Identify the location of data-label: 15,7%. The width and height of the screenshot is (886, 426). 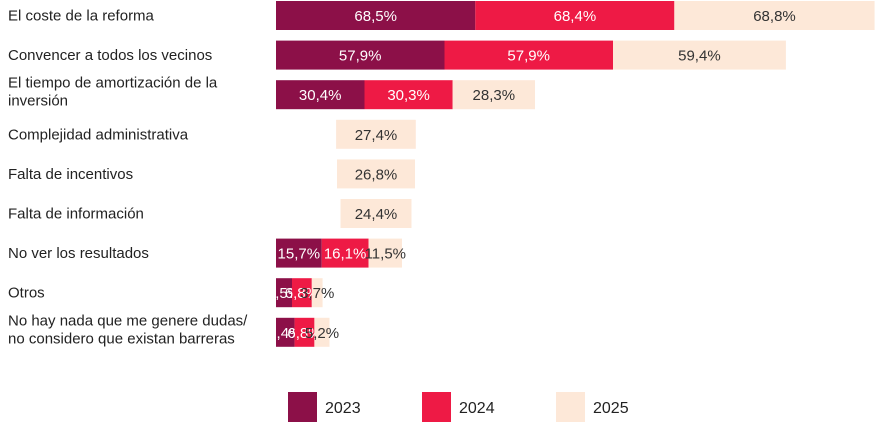
(299, 254).